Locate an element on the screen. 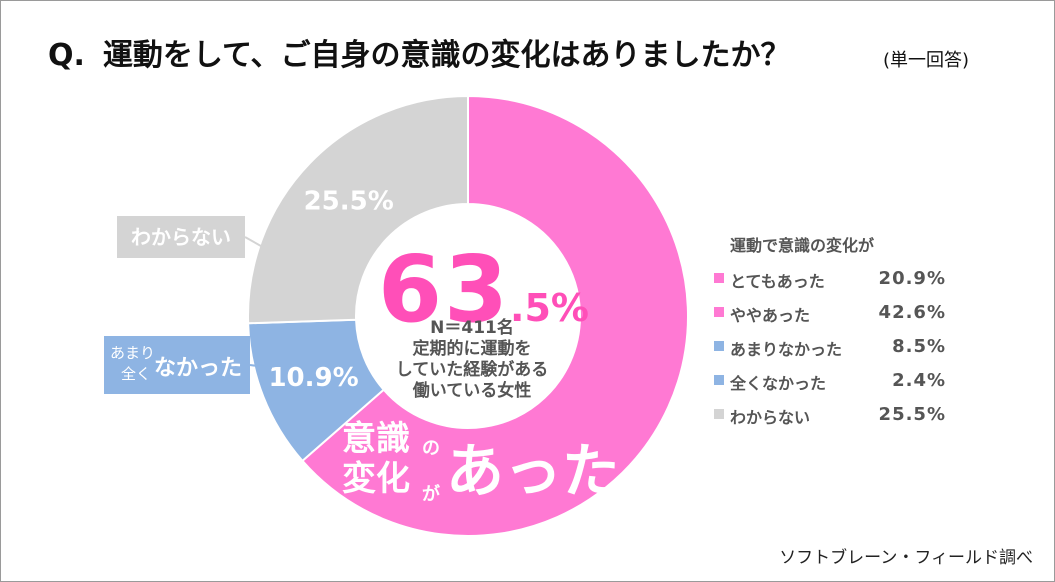  center-description: N＝411名 定期的に運動を していた経験がある 働いている女性 is located at coordinates (472, 360).